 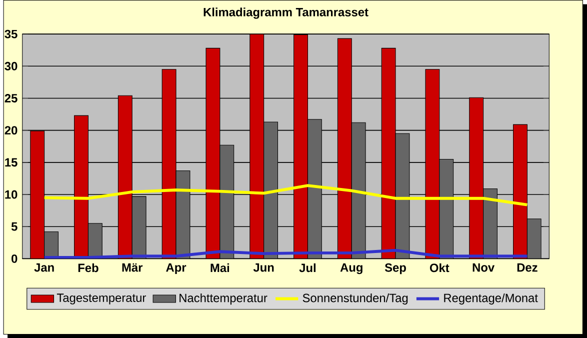 I want to click on x-tick-label: Okt, so click(x=440, y=267).